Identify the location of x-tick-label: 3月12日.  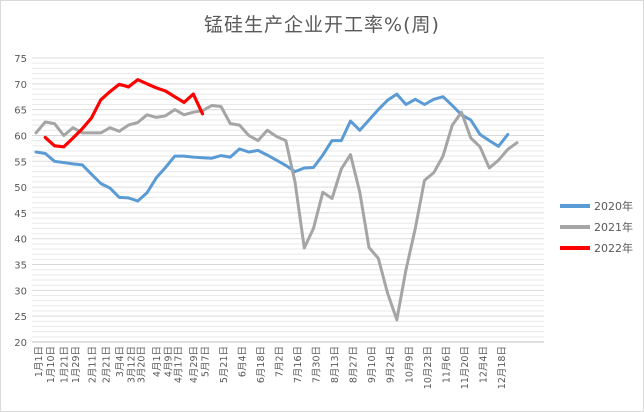
(131, 364).